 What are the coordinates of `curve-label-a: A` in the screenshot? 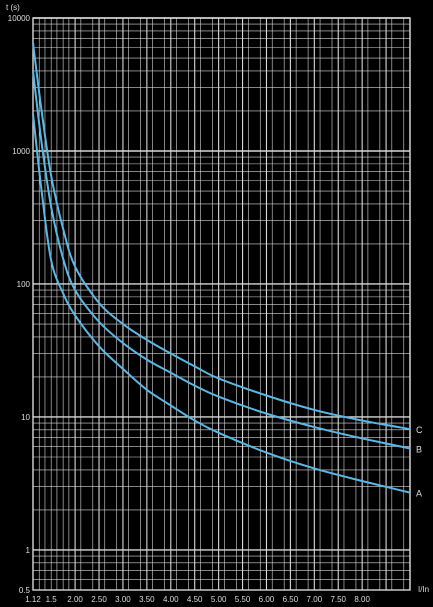 It's located at (419, 494).